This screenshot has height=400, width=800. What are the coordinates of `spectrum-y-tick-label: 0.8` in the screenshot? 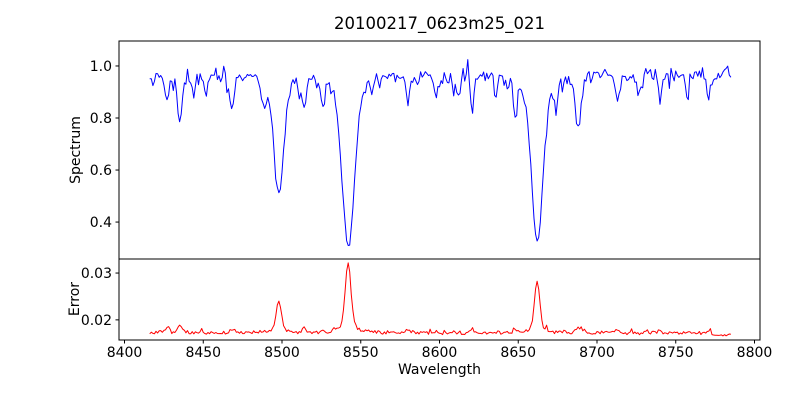 It's located at (101, 119).